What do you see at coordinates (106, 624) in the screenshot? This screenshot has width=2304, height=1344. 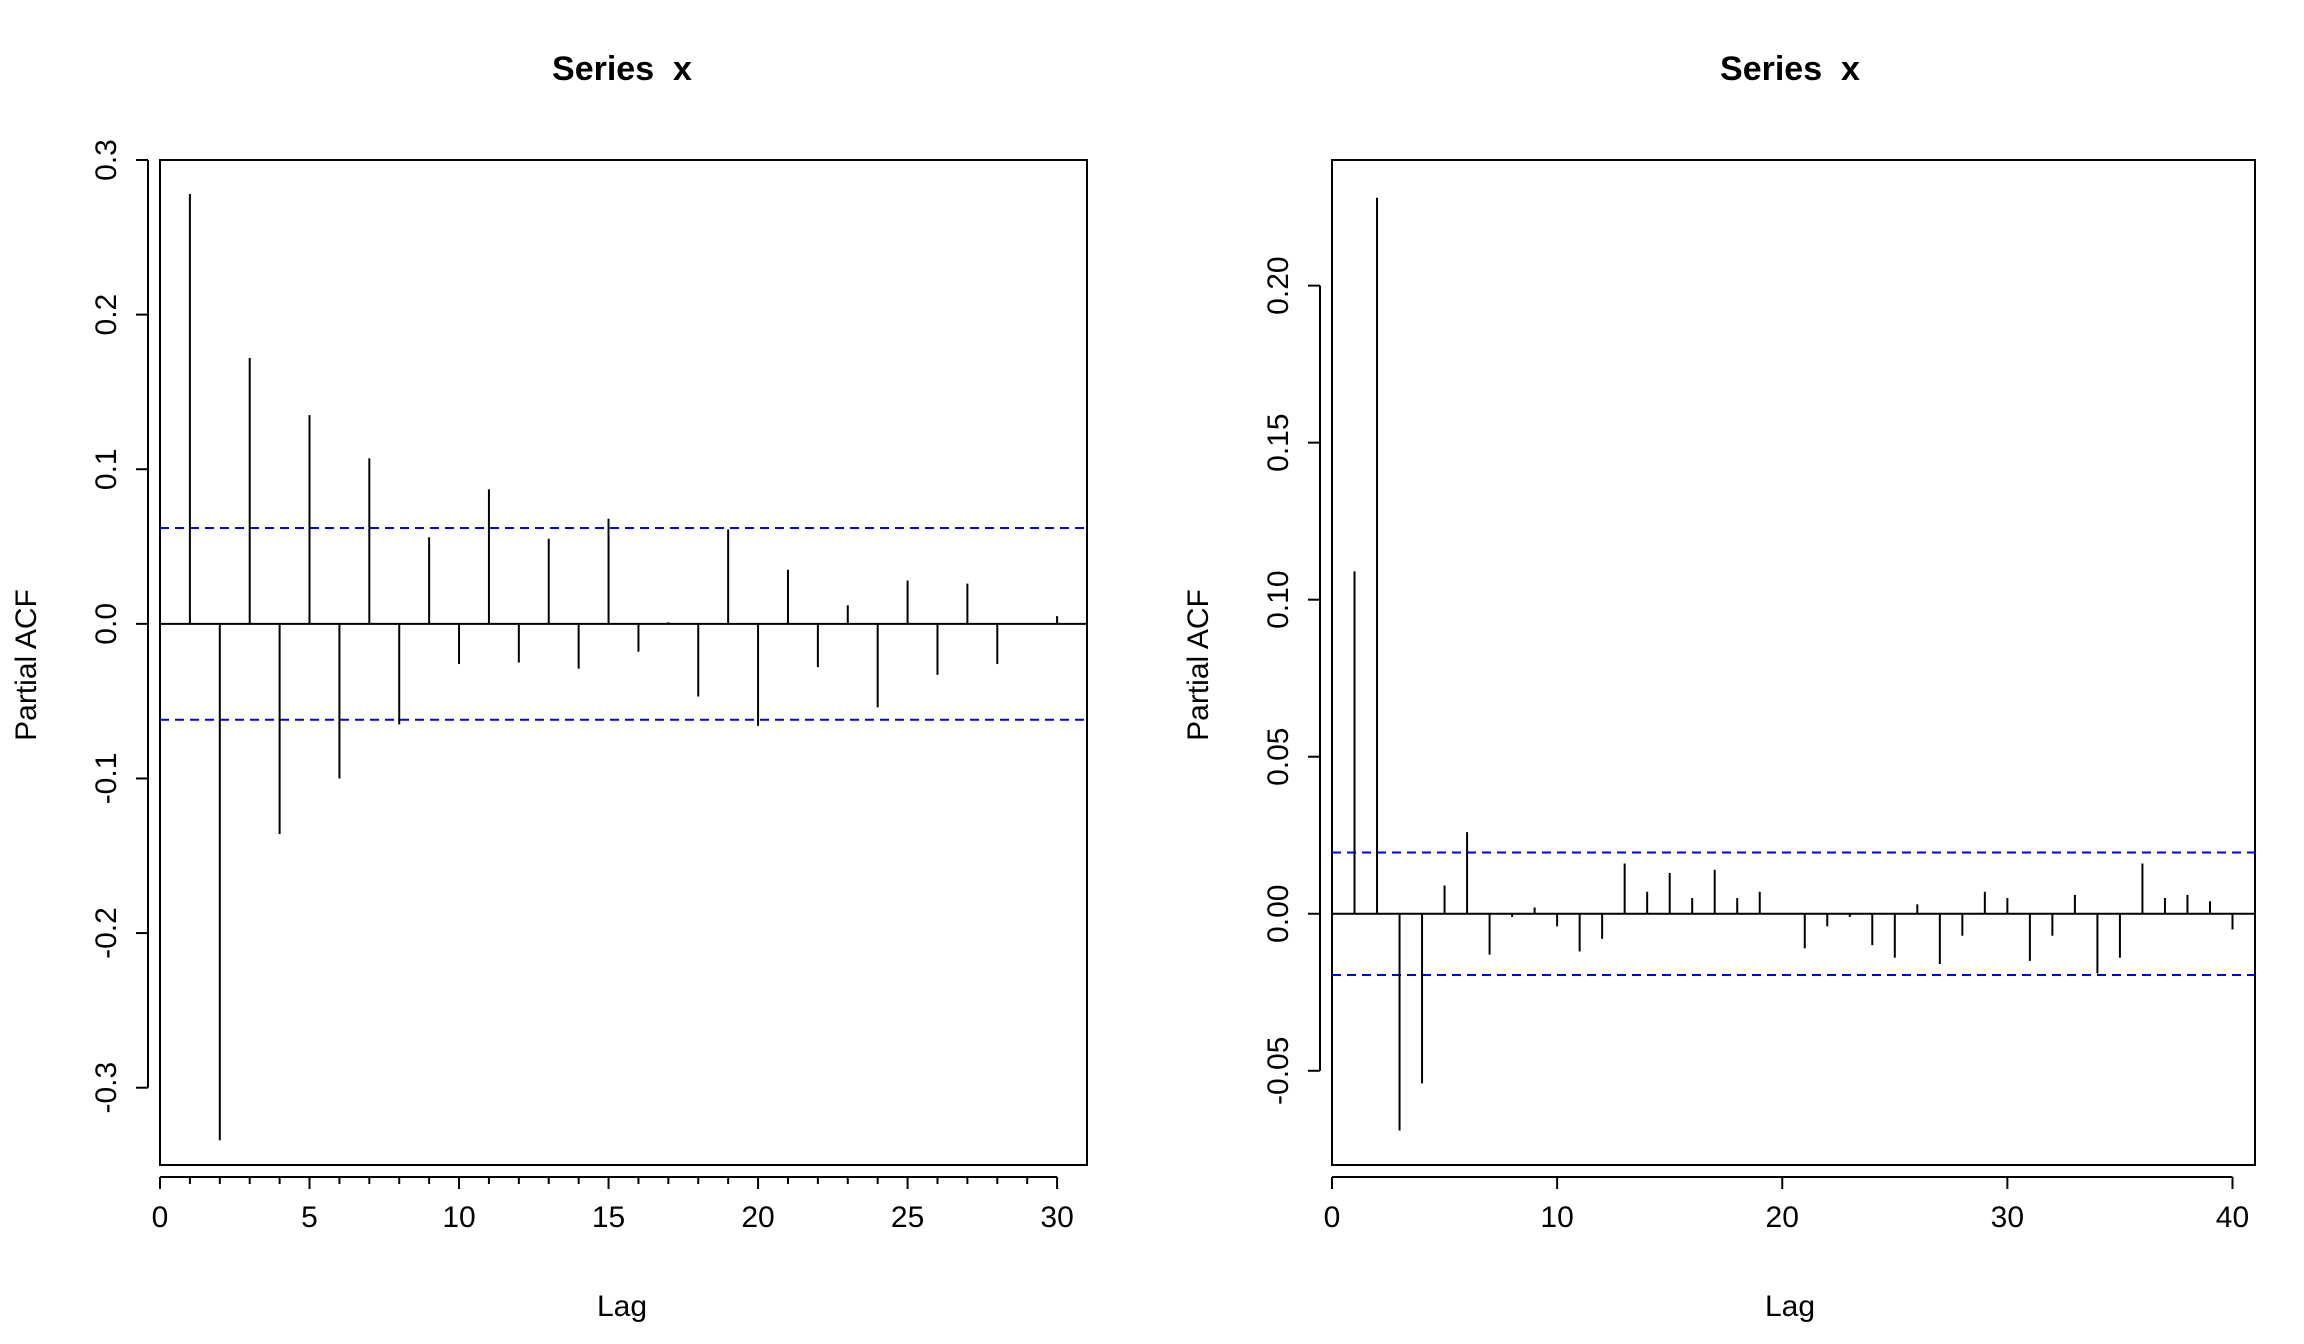 I see `left-y-tick-label: 0.0` at bounding box center [106, 624].